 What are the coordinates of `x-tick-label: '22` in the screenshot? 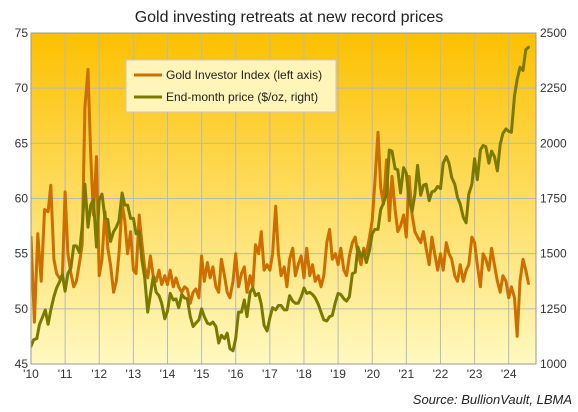 It's located at (441, 374).